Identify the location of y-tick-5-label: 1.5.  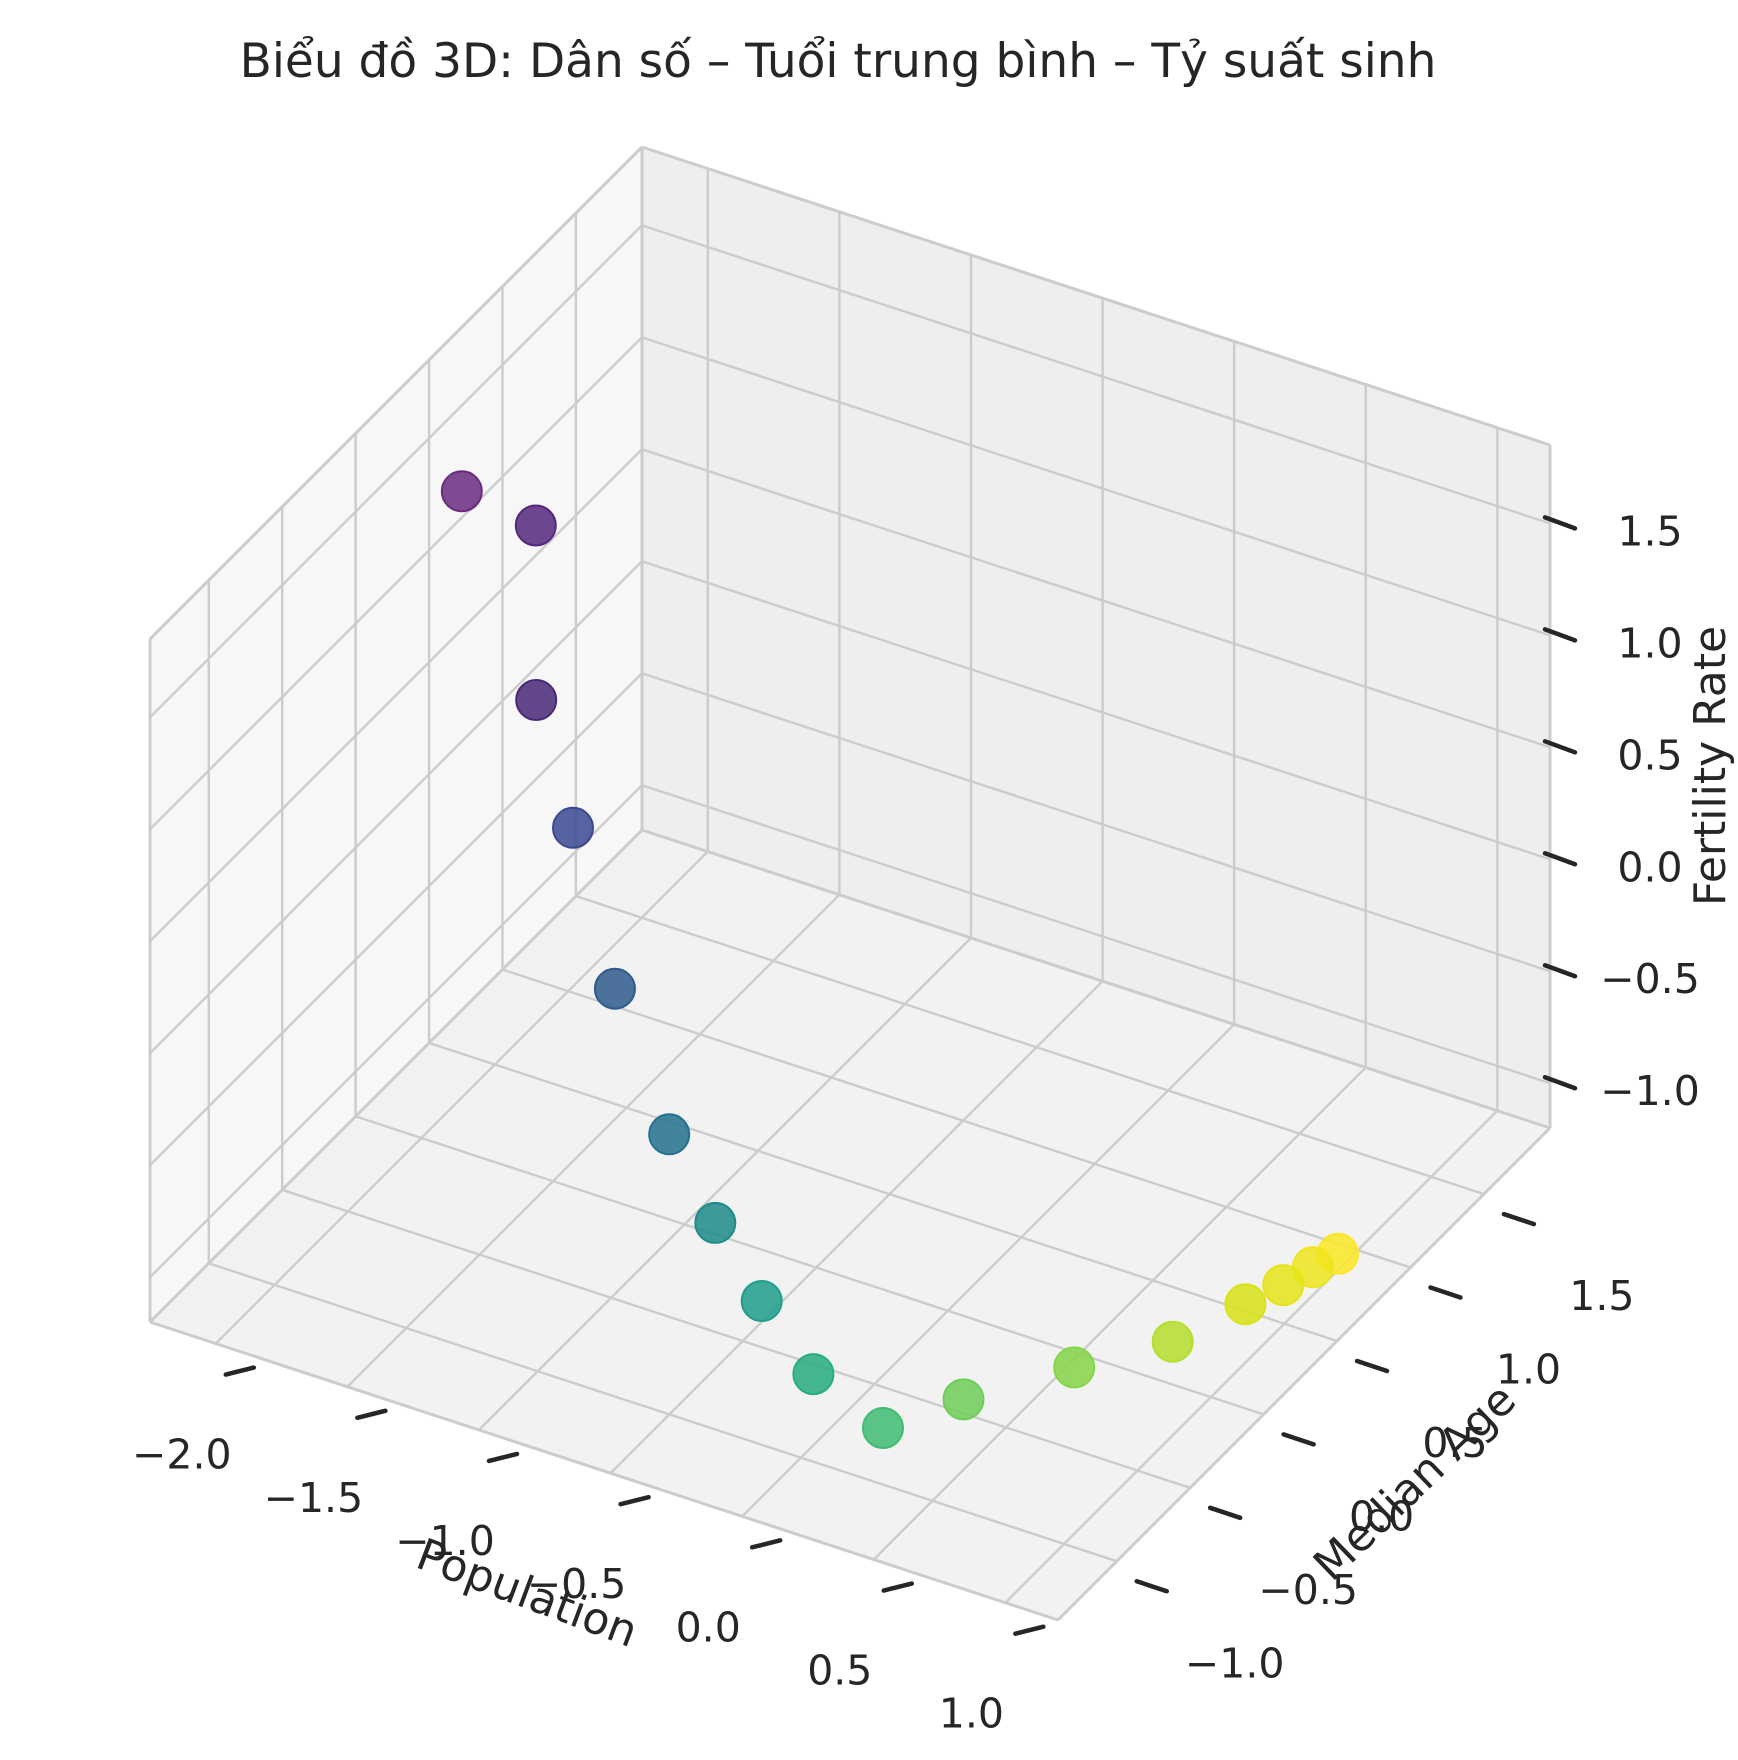
(1601, 1296).